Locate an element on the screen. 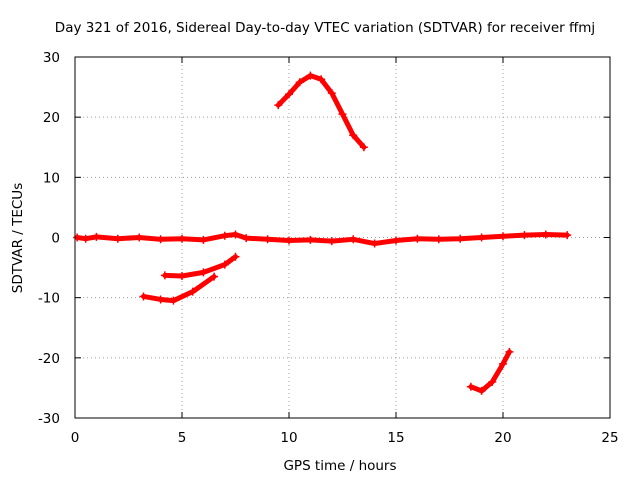  y-tick-label: 0 is located at coordinates (55, 239).